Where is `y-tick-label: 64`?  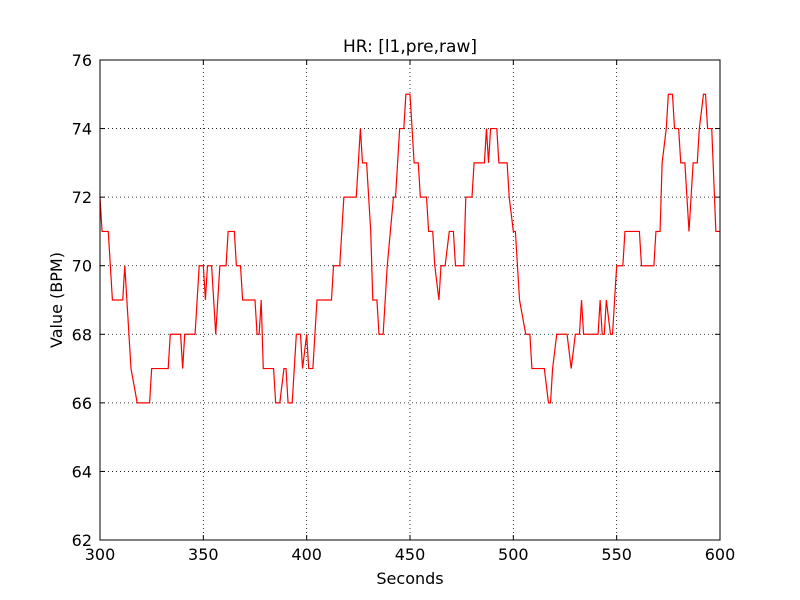
y-tick-label: 64 is located at coordinates (82, 471).